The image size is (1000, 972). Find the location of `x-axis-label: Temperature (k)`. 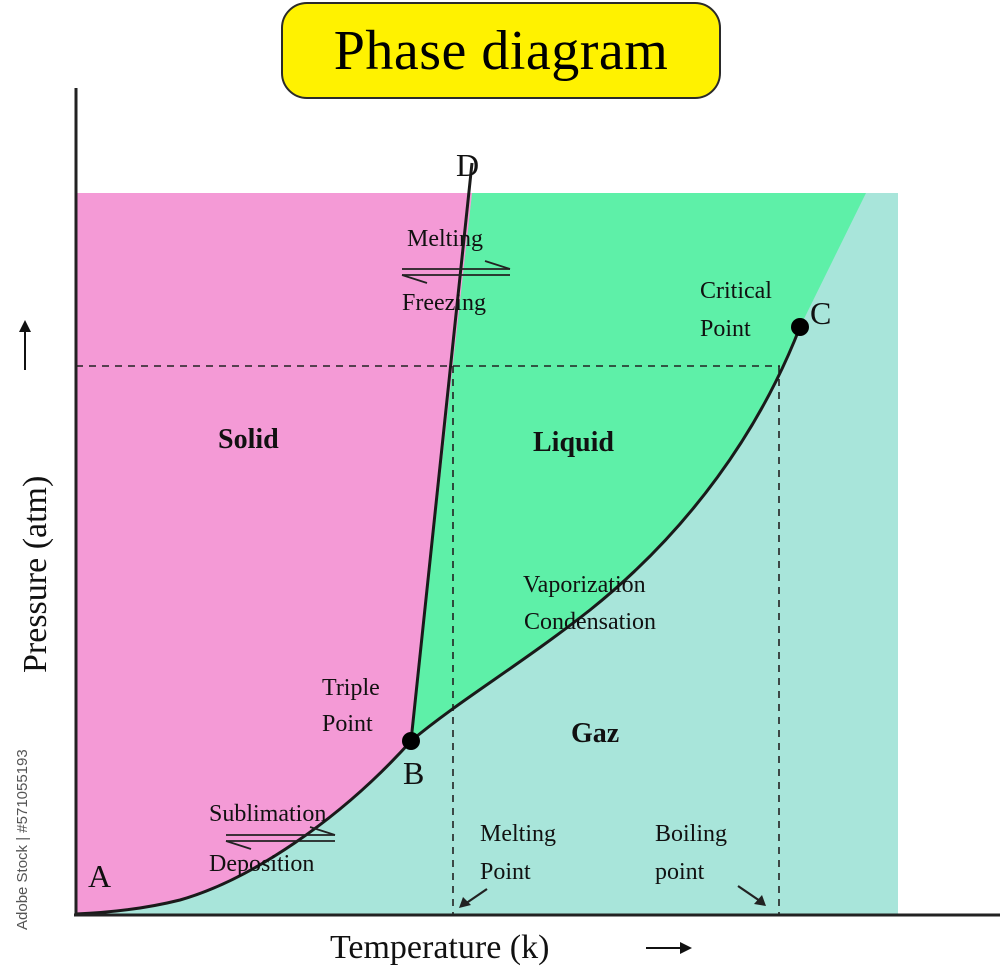

x-axis-label: Temperature (k) is located at coordinates (439, 947).